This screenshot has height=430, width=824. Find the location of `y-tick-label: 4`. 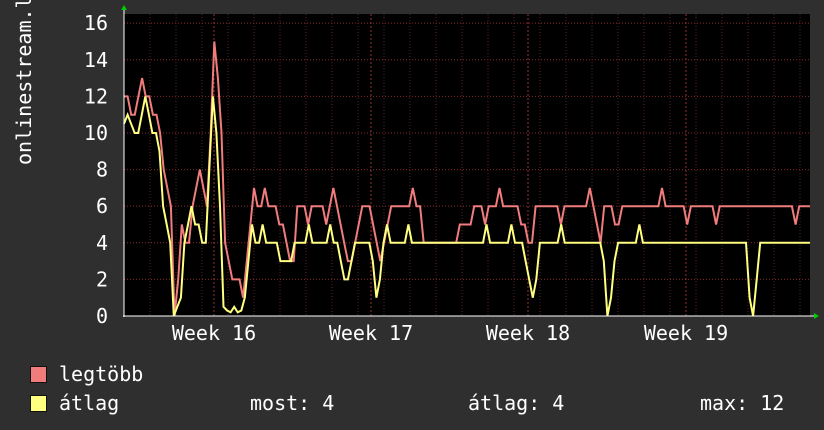

y-tick-label: 4 is located at coordinates (102, 243).